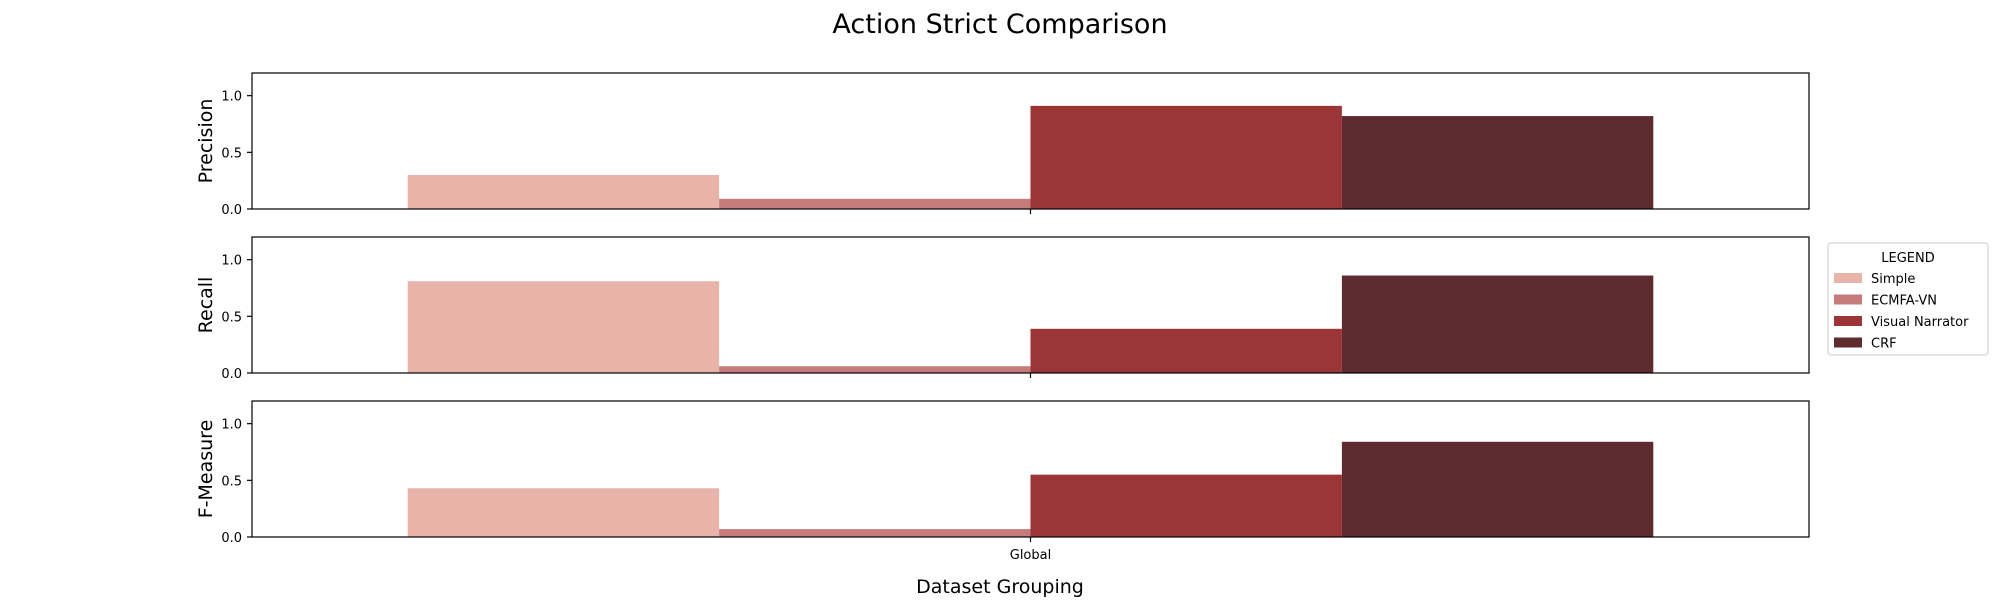 This screenshot has width=2000, height=600. Describe the element at coordinates (231, 97) in the screenshot. I see `precision-y-tick-label: 1.0` at that location.